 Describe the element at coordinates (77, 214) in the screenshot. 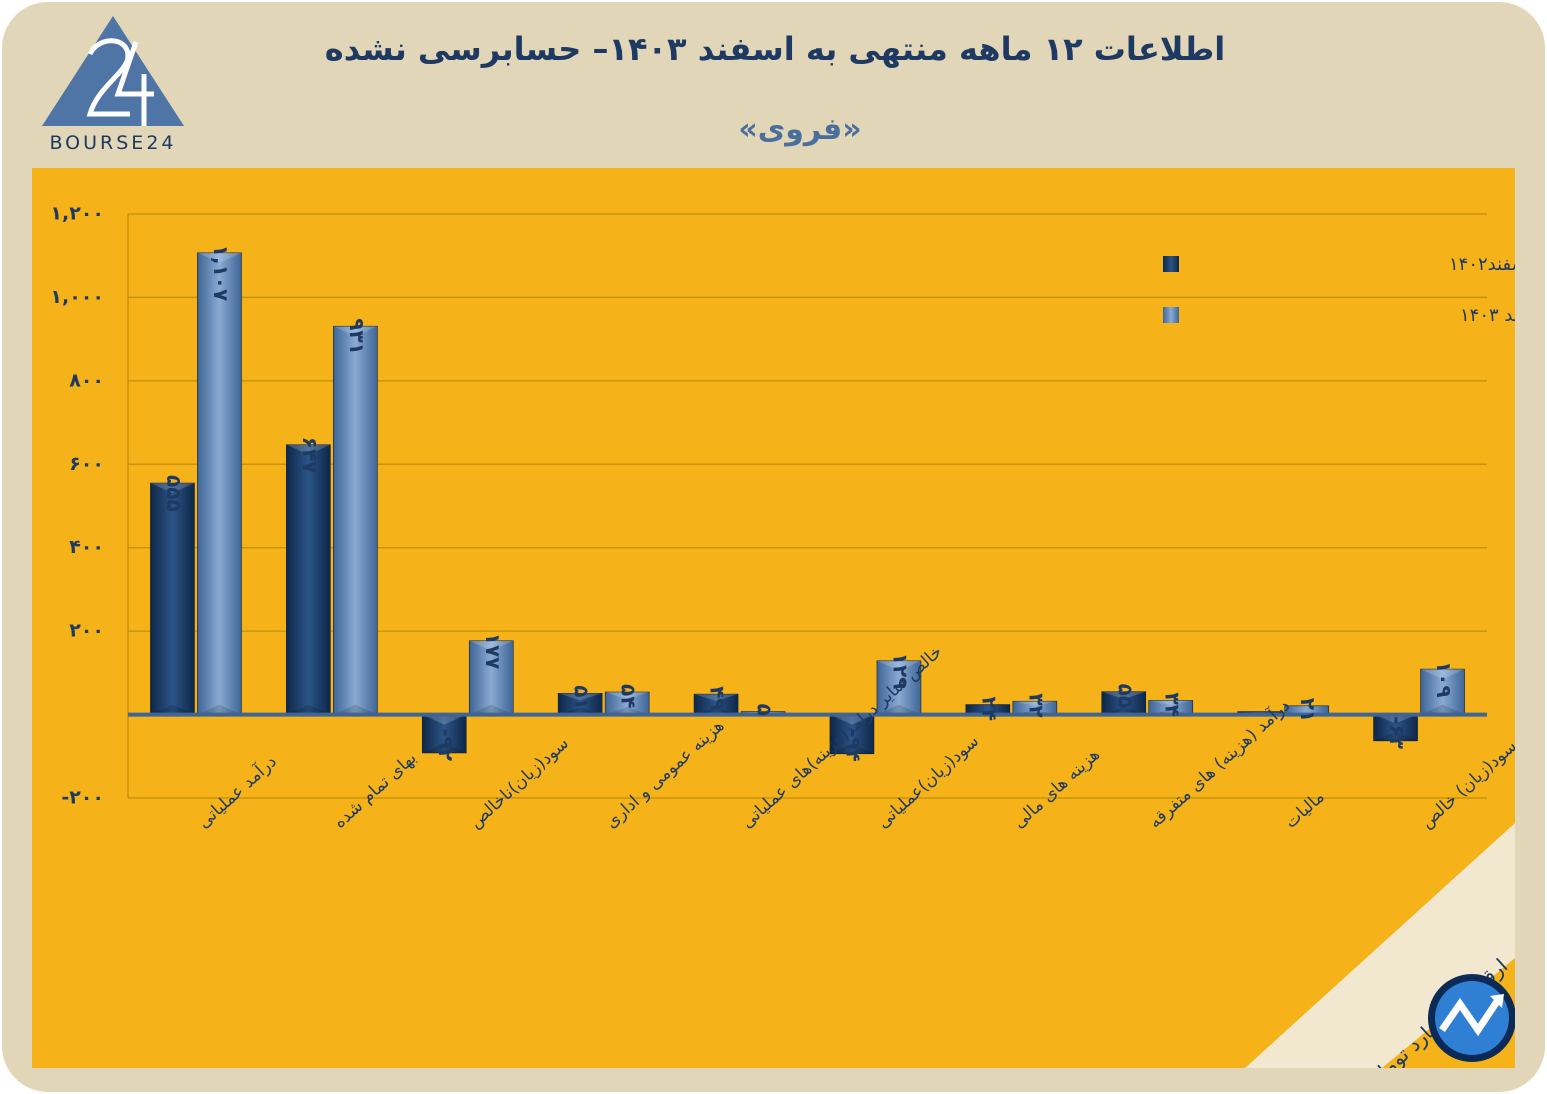

I see `y-tick-label: ۱,۲۰۰` at that location.